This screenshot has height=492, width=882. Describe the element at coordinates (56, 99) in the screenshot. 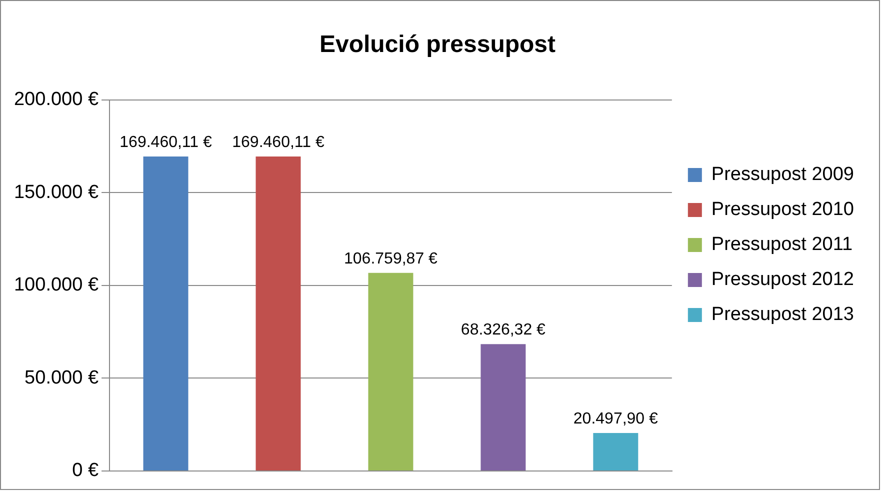

I see `y-tick-label: 200.000 €` at that location.